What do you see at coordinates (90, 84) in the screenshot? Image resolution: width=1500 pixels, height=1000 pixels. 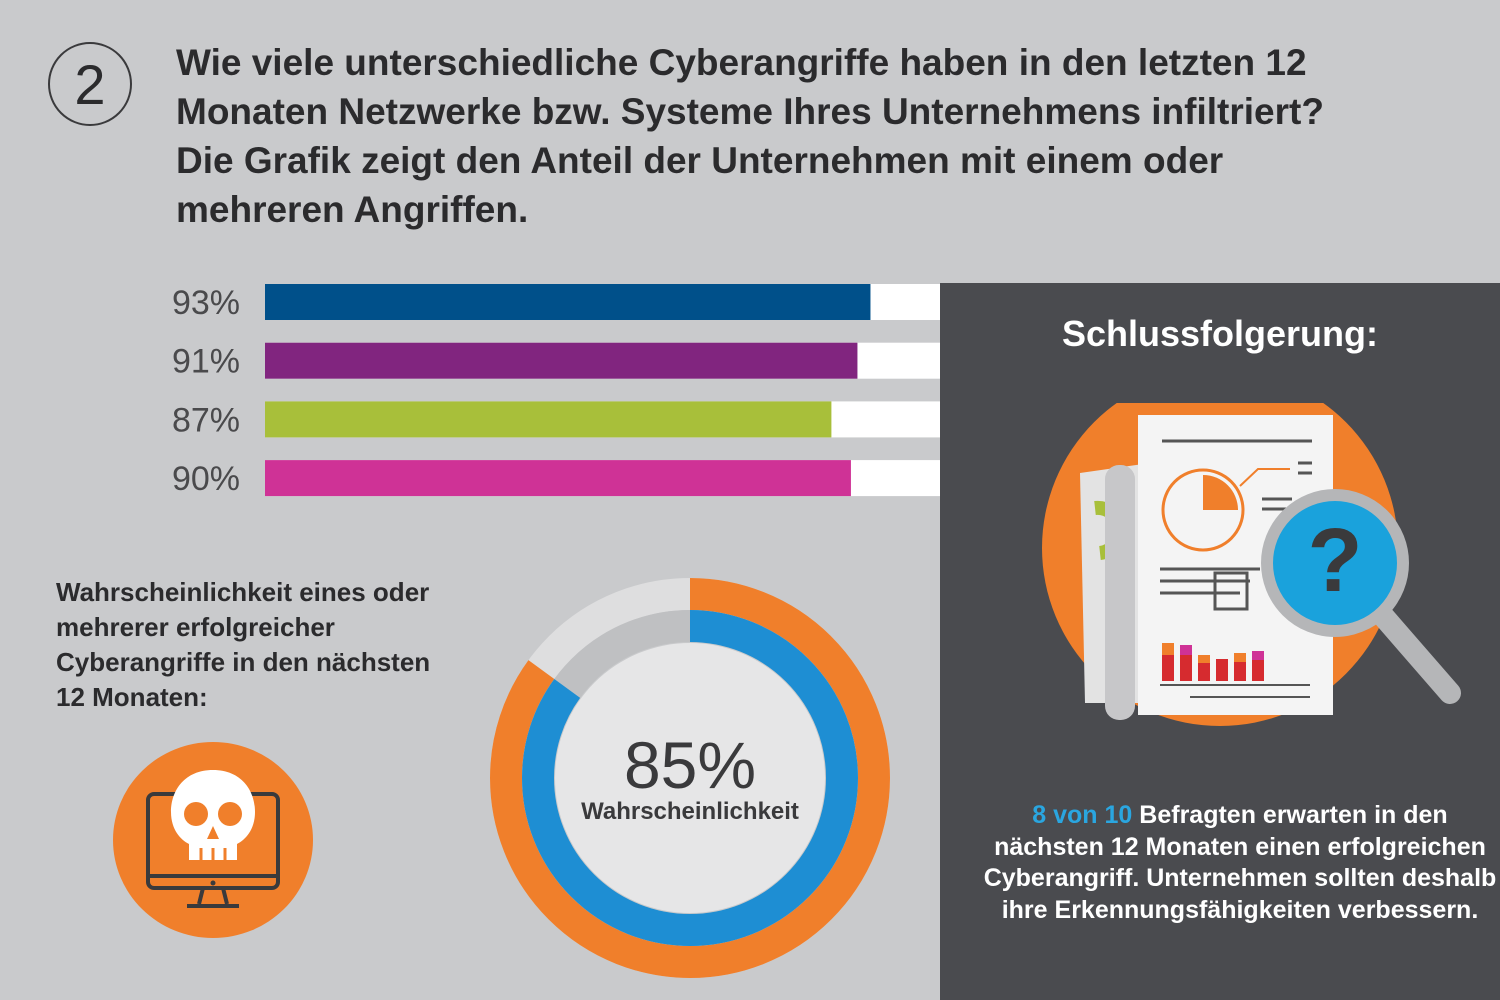 I see `step-number: 2` at bounding box center [90, 84].